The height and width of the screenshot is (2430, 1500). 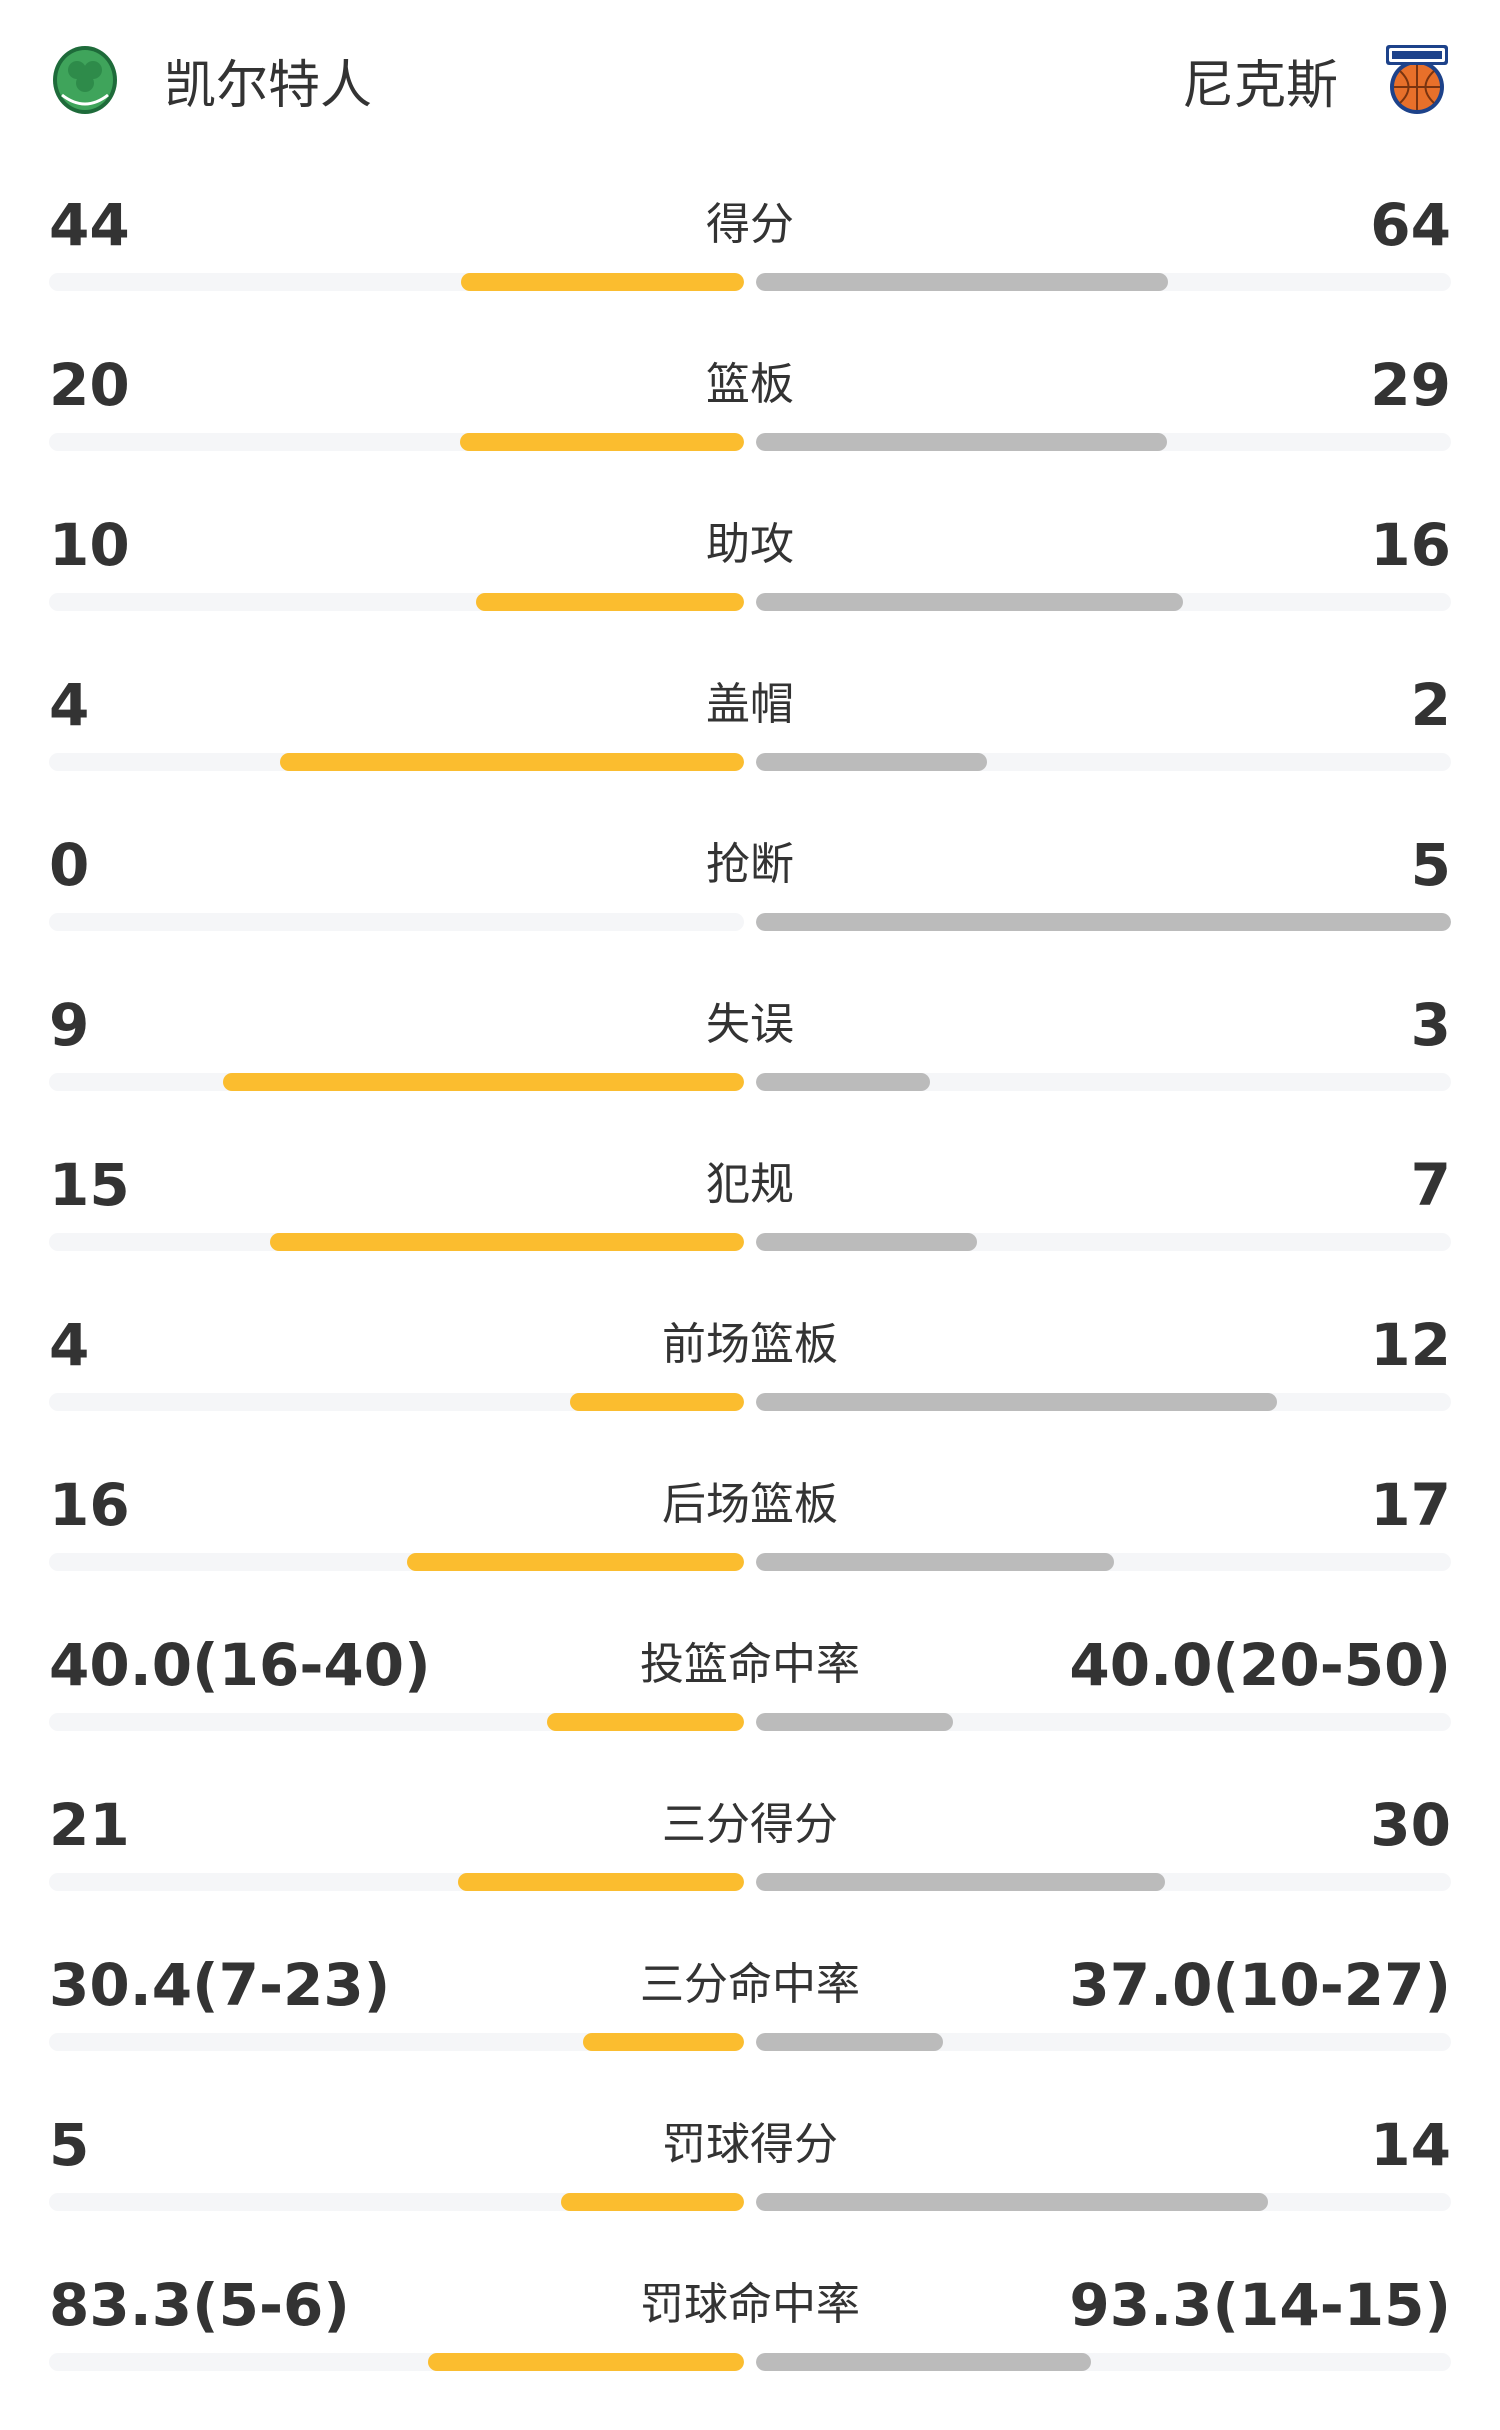 What do you see at coordinates (750, 1184) in the screenshot?
I see `stat-label: 犯规` at bounding box center [750, 1184].